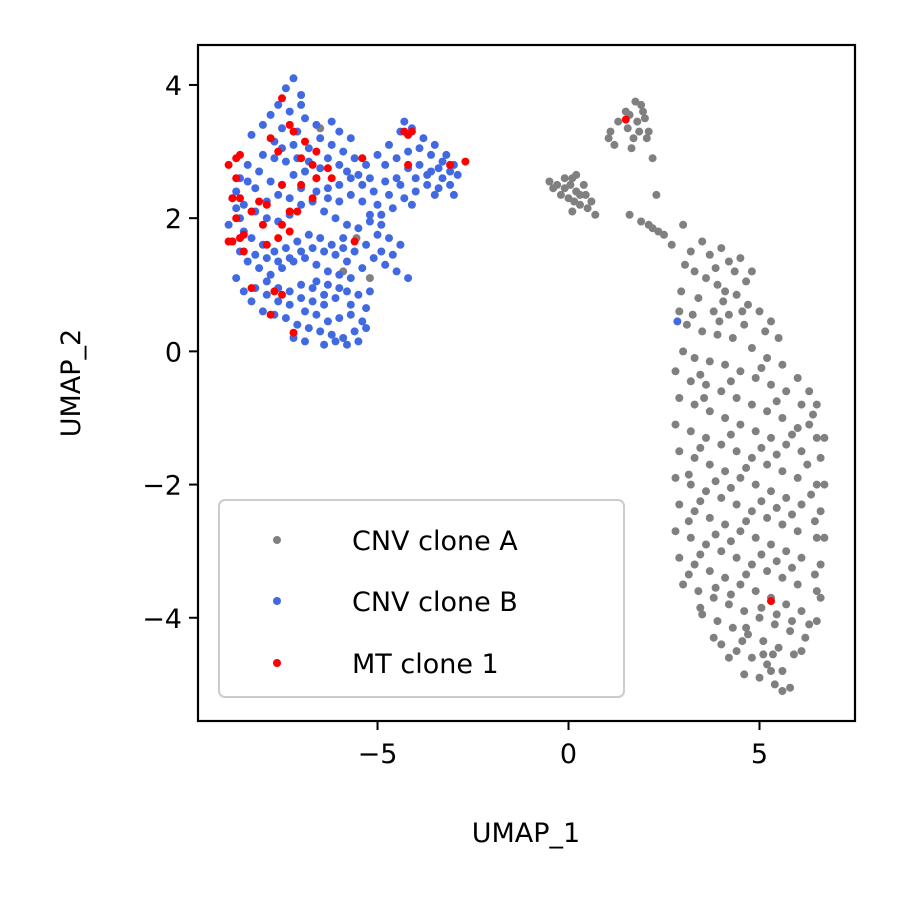 This screenshot has height=900, width=900. Describe the element at coordinates (162, 619) in the screenshot. I see `y-tick-label: −4` at that location.